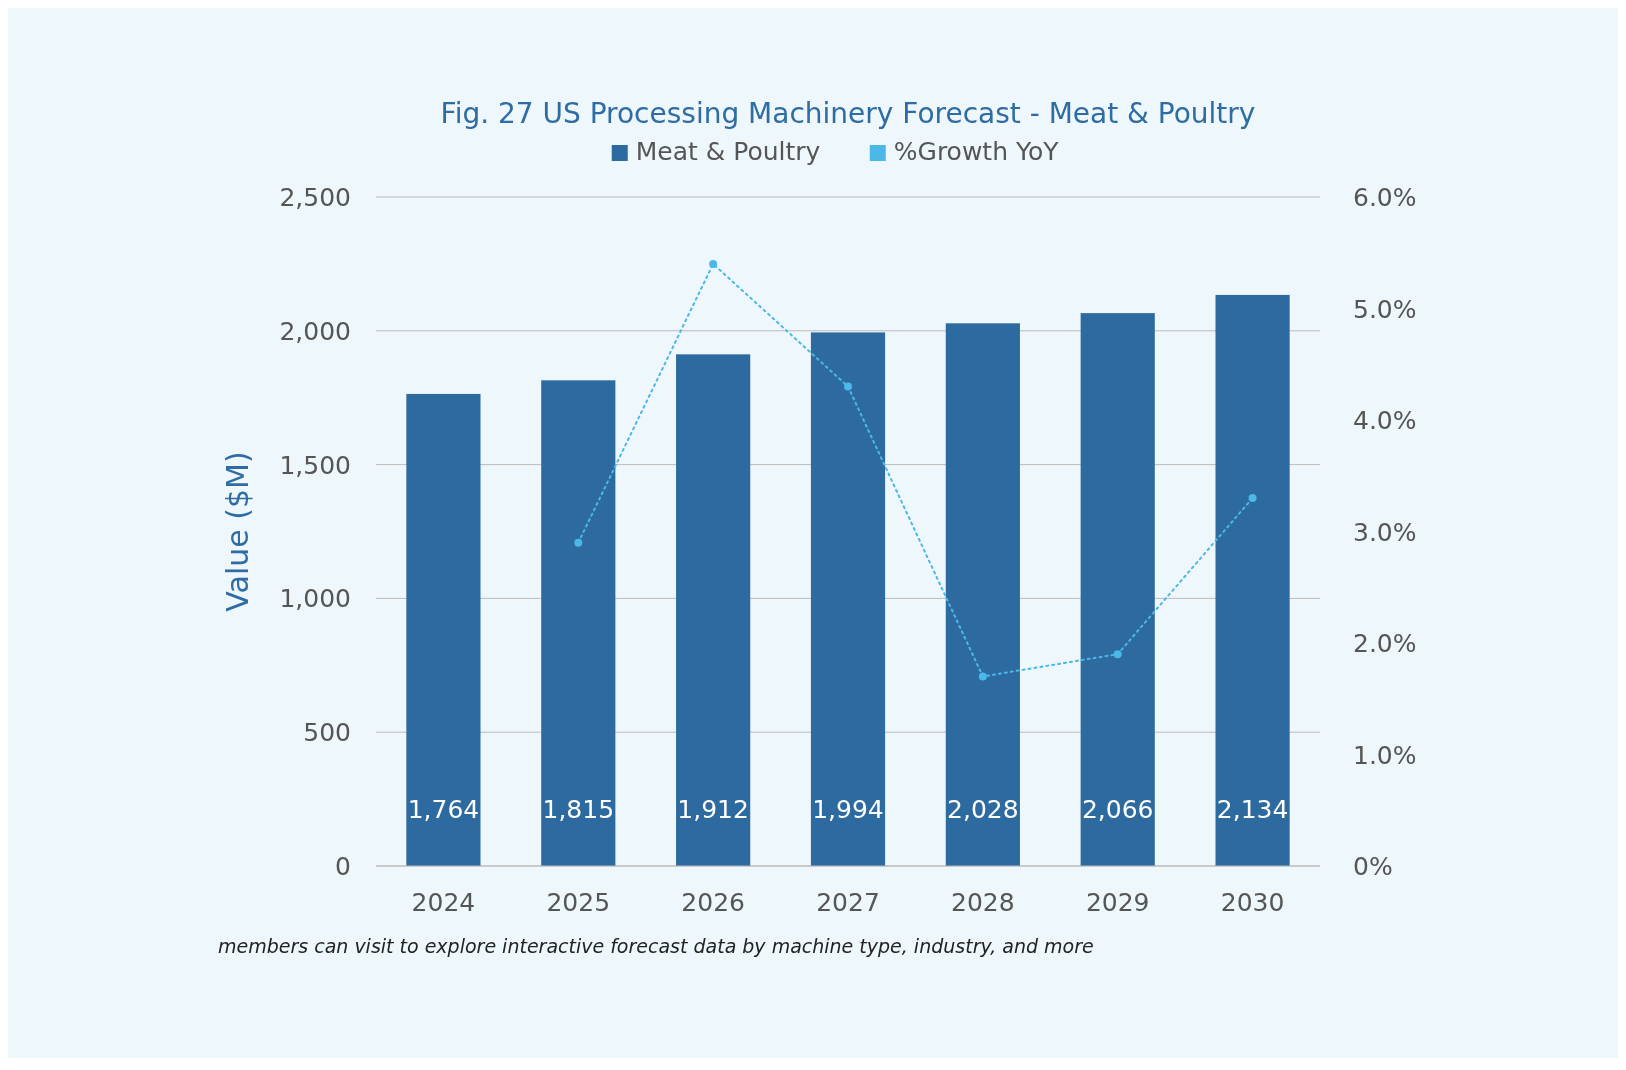  I want to click on y-tick-label: 2,500, so click(315, 197).